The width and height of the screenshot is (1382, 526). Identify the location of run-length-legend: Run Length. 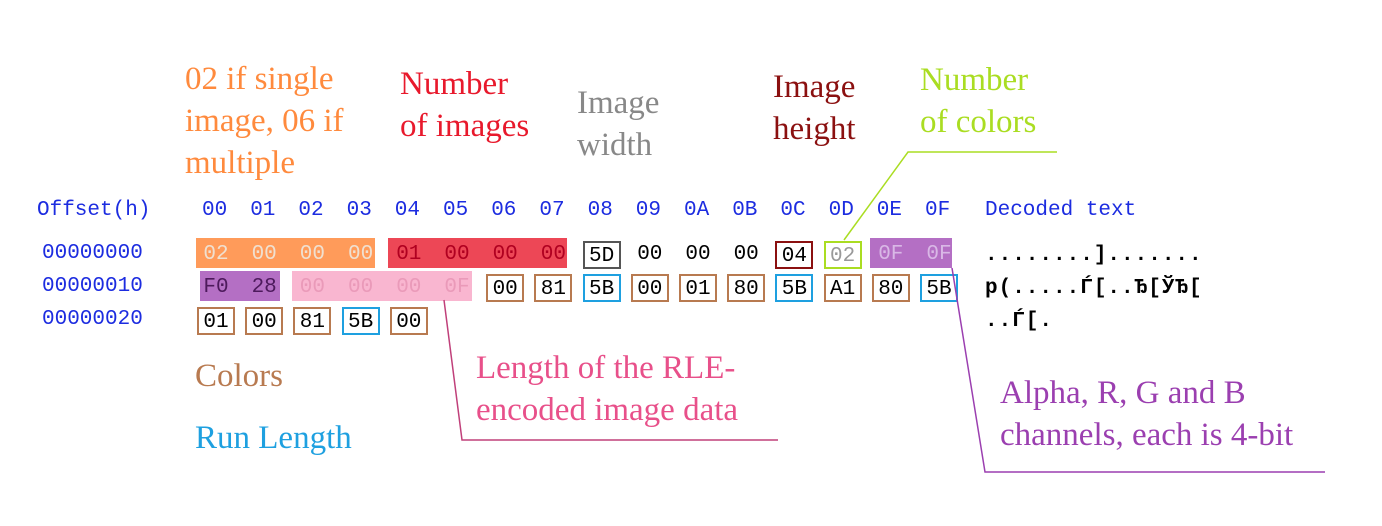
(273, 438).